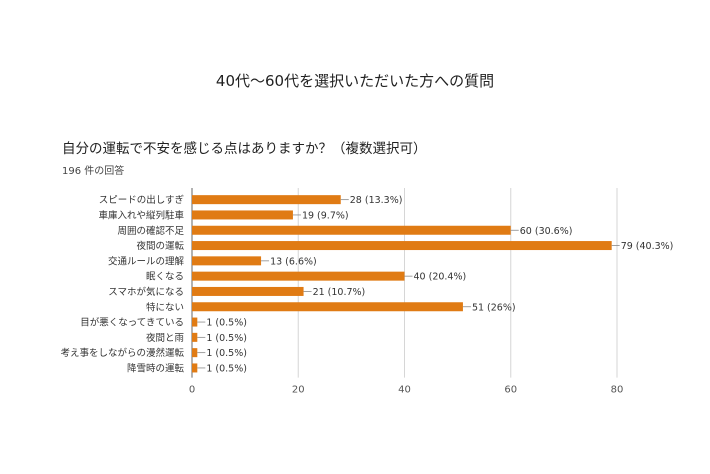 Image resolution: width=710 pixels, height=474 pixels. I want to click on category-label: 考え事をしながらの漫然運転, so click(122, 353).